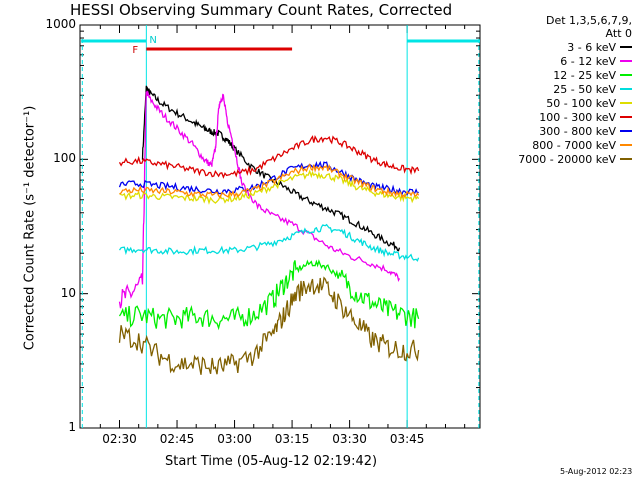 This screenshot has height=480, width=640. What do you see at coordinates (30, 228) in the screenshot?
I see `y-axis-label: Corrected Count Rate (s⁻¹ detector⁻¹)` at bounding box center [30, 228].